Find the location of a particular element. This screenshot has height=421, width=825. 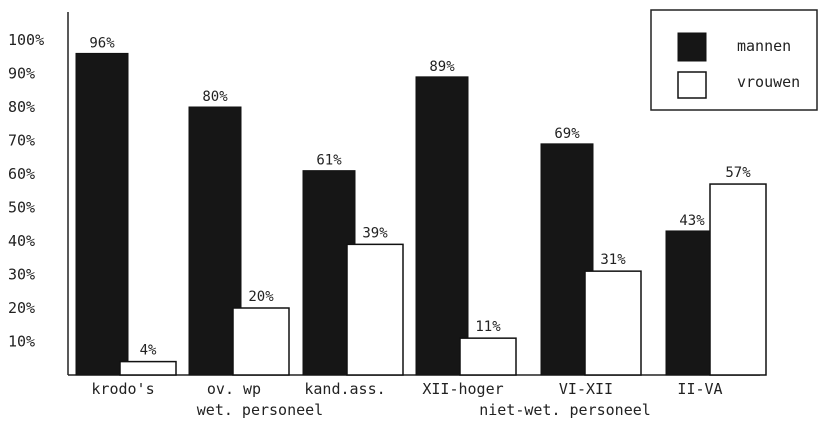

legend-label-vrouwen: vrouwen is located at coordinates (768, 82).